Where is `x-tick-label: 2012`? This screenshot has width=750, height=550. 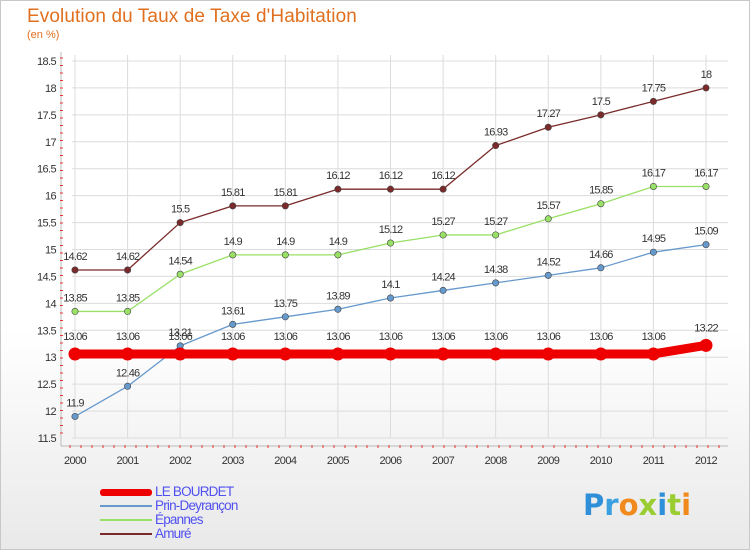 x-tick-label: 2012 is located at coordinates (706, 461).